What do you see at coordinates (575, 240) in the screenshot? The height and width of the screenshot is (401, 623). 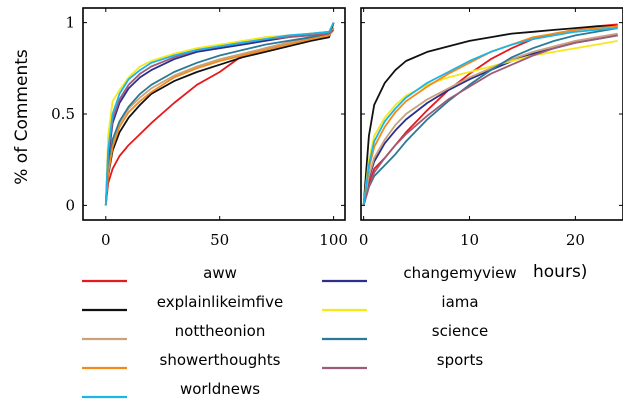 I see `x-tick-label: 20` at bounding box center [575, 240].